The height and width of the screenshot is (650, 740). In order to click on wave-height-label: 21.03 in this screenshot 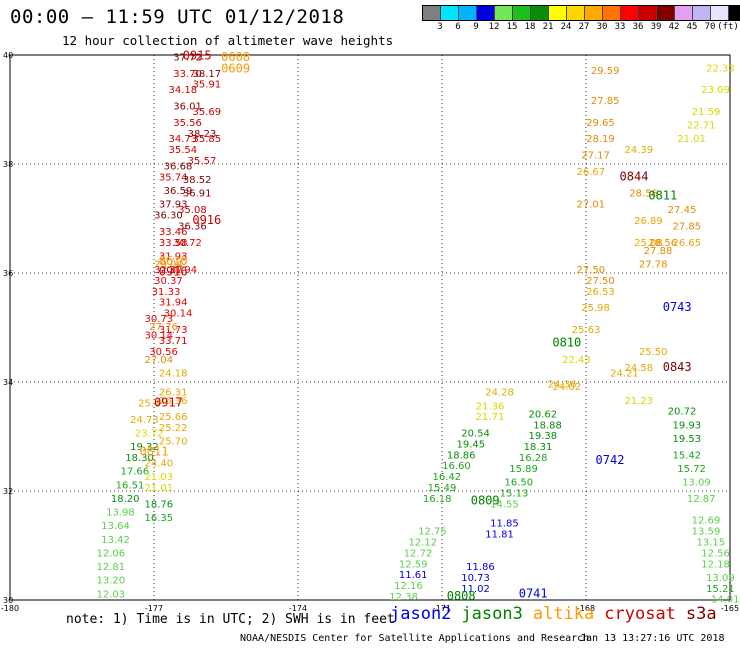, I will do `click(158, 477)`.